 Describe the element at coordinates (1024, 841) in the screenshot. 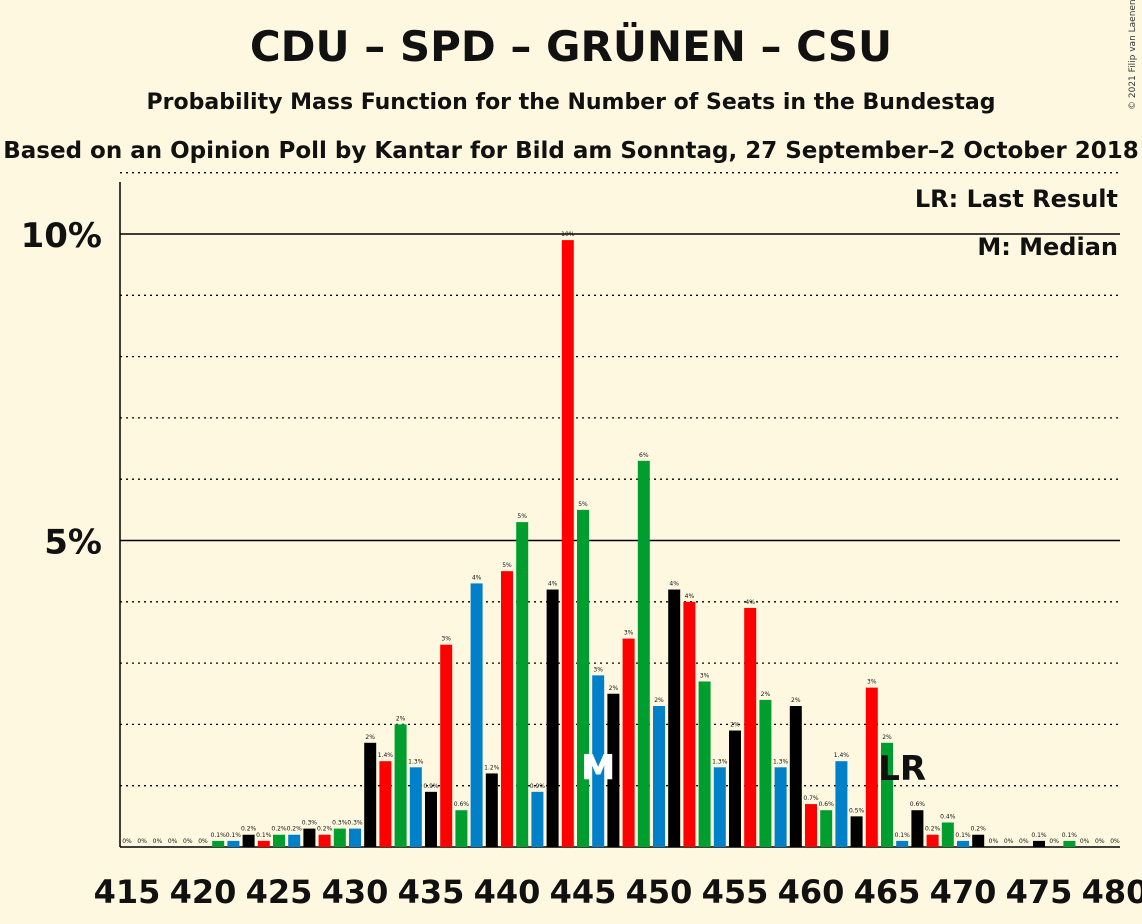

I see `value-label-seat-474: 0%` at that location.